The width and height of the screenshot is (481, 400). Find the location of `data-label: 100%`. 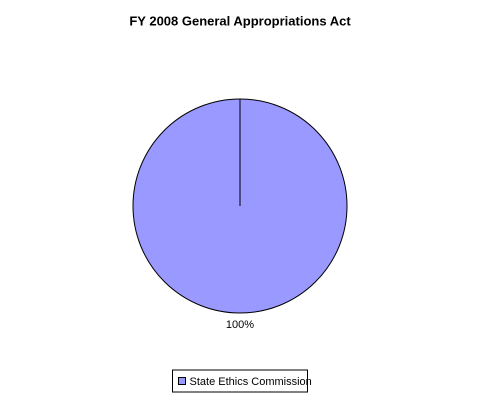

data-label: 100% is located at coordinates (240, 325).